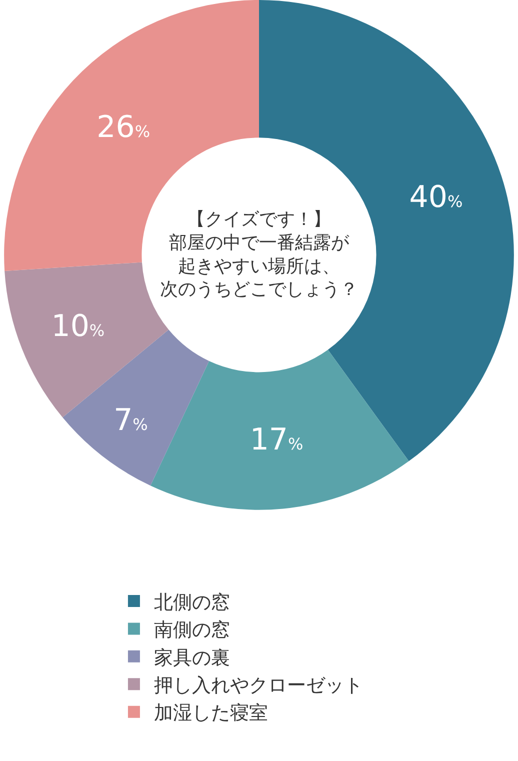 The width and height of the screenshot is (518, 761). What do you see at coordinates (123, 128) in the screenshot?
I see `data-label: 26%` at bounding box center [123, 128].